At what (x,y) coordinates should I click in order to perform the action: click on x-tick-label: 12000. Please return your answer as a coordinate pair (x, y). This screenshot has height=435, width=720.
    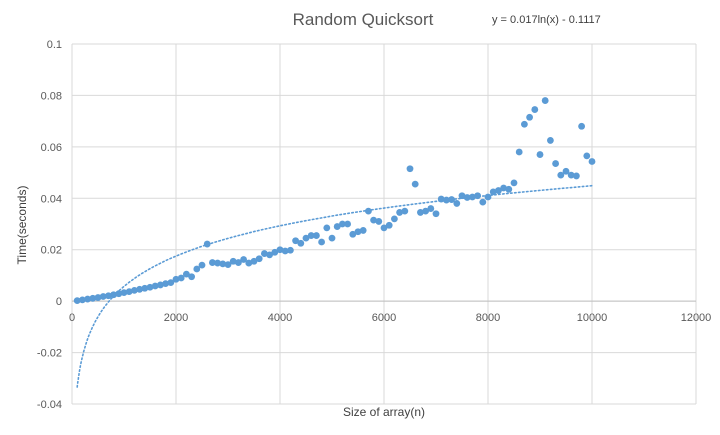
    Looking at the image, I should click on (696, 318).